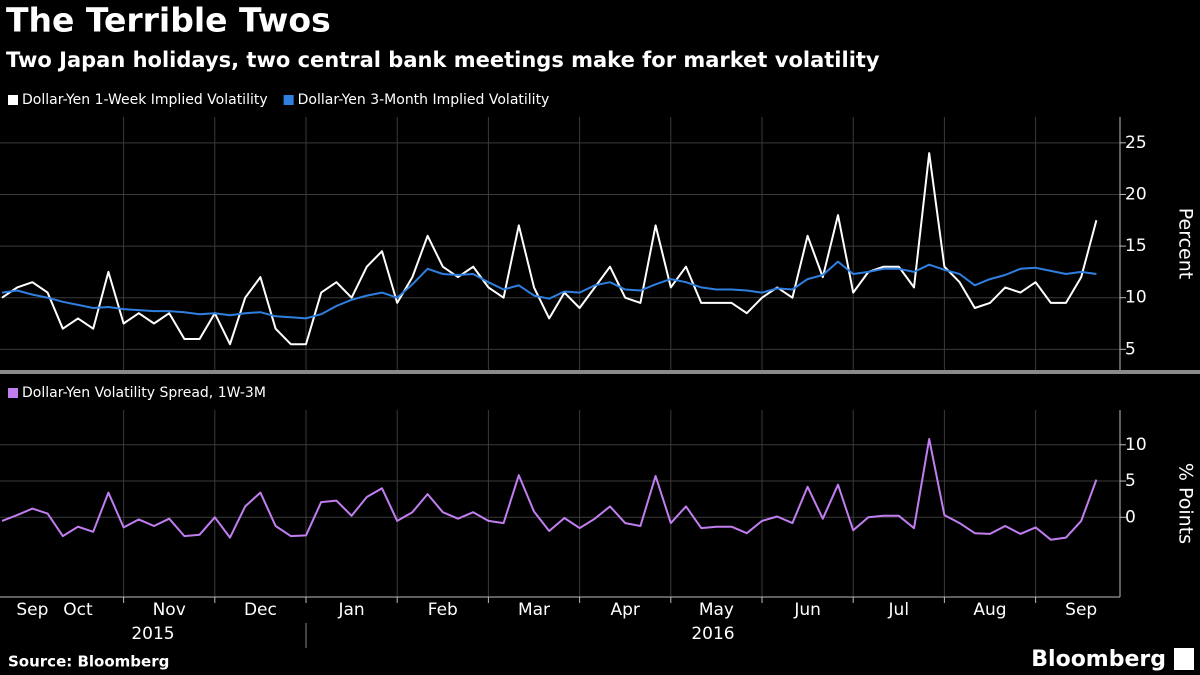 Image resolution: width=1200 pixels, height=675 pixels. Describe the element at coordinates (989, 610) in the screenshot. I see `x-tick-label: Aug` at that location.